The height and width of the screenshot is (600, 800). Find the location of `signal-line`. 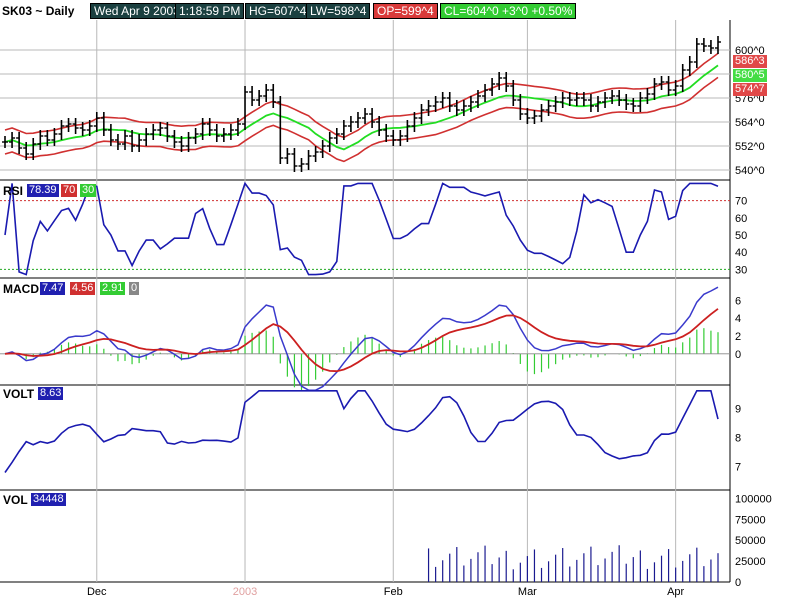

signal-line is located at coordinates (361, 340).